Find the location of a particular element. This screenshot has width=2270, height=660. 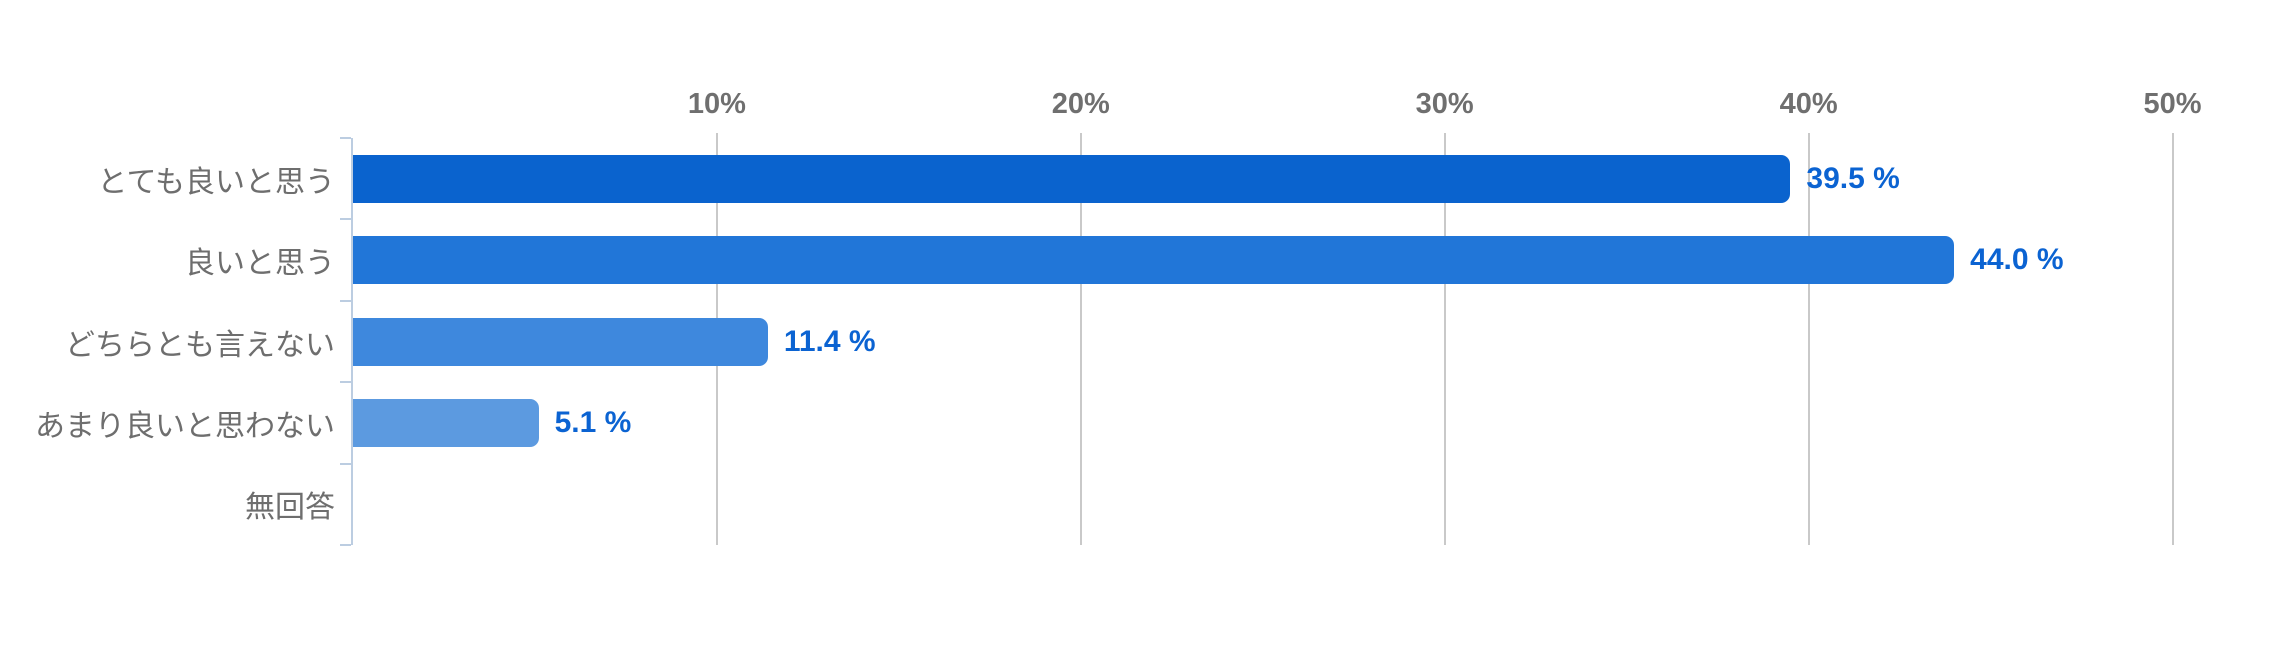

category-label: 良いと思う is located at coordinates (260, 264).